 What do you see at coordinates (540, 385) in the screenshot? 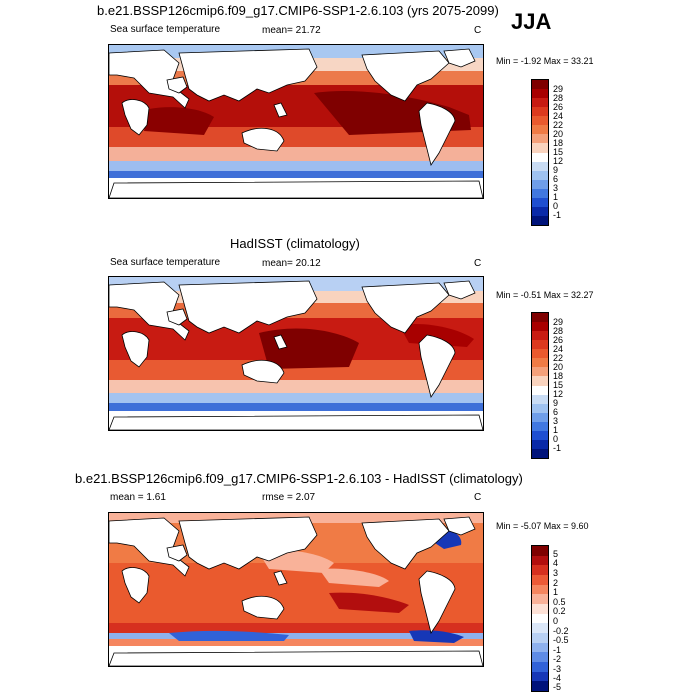
I see `panel2-colorbar` at bounding box center [540, 385].